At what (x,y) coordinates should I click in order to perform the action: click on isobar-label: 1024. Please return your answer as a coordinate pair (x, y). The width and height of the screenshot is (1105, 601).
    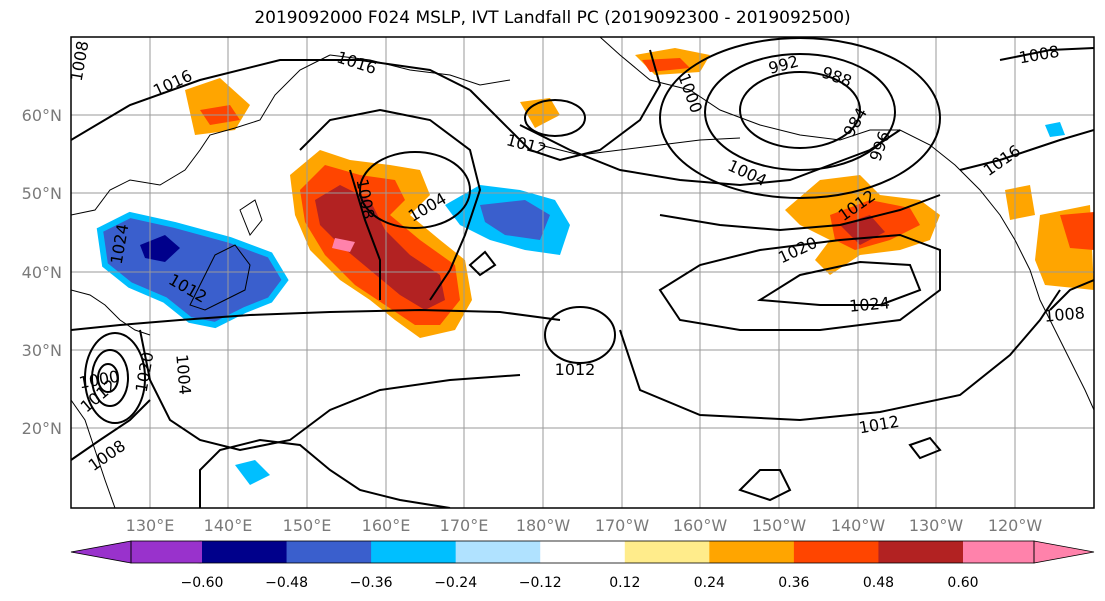
    Looking at the image, I should click on (869, 304).